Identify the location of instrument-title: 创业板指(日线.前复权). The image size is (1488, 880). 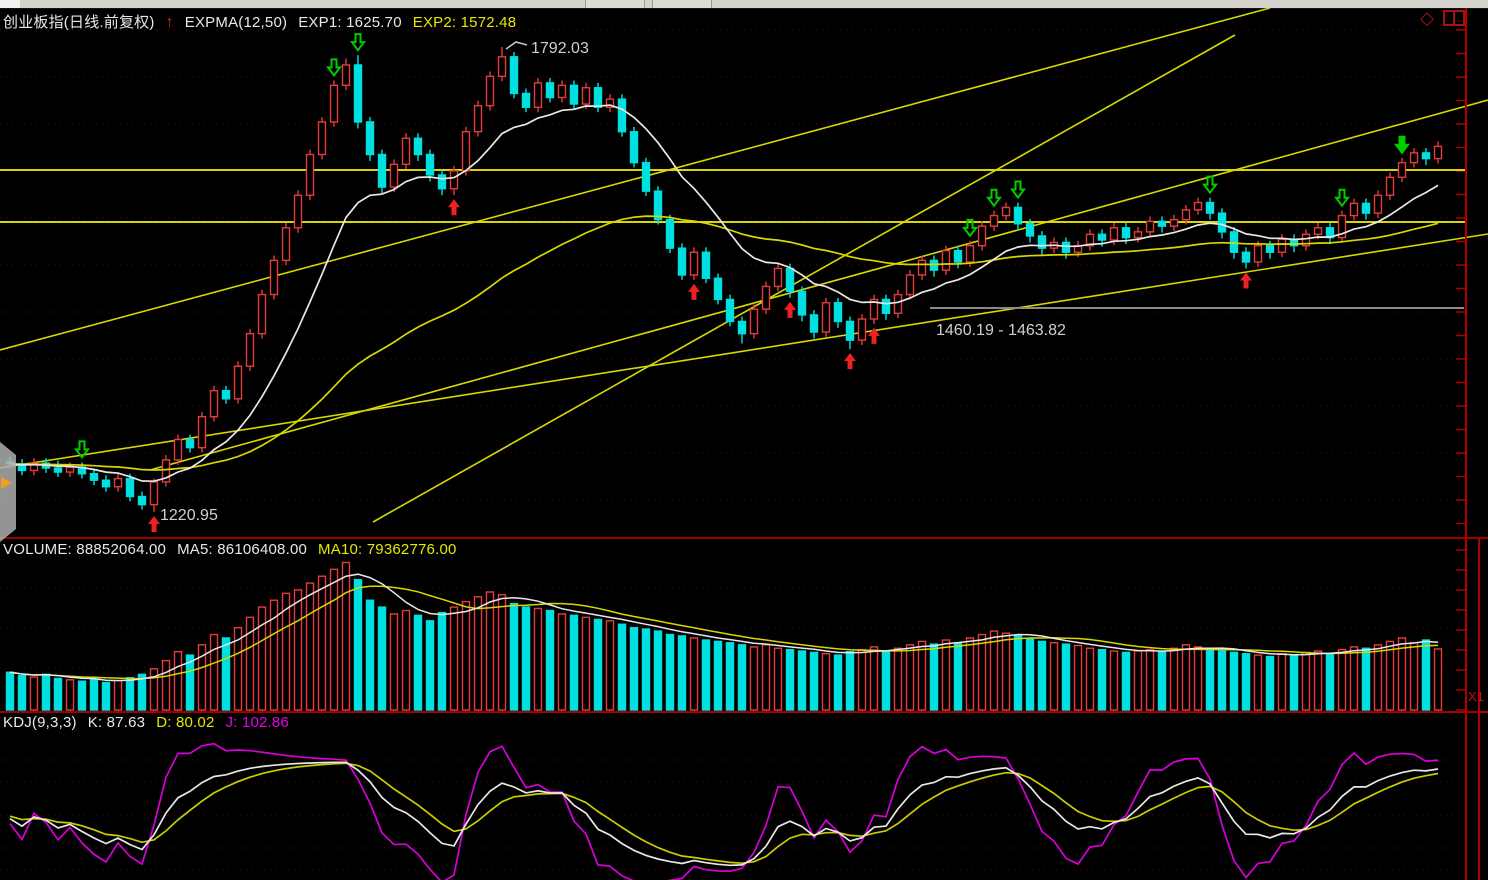
(79, 22).